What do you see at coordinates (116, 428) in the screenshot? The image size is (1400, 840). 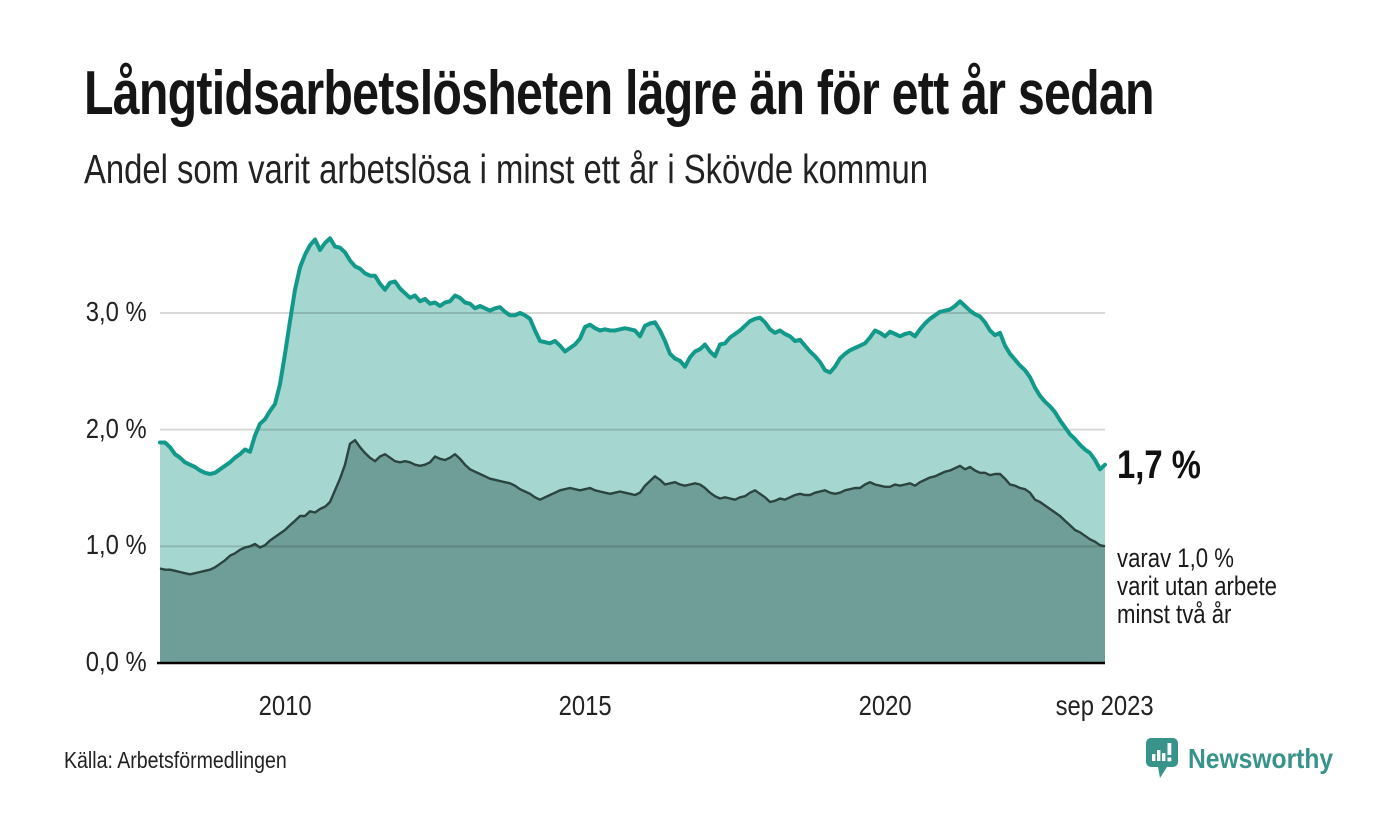 I see `y-tick-text: 2,0 %` at bounding box center [116, 428].